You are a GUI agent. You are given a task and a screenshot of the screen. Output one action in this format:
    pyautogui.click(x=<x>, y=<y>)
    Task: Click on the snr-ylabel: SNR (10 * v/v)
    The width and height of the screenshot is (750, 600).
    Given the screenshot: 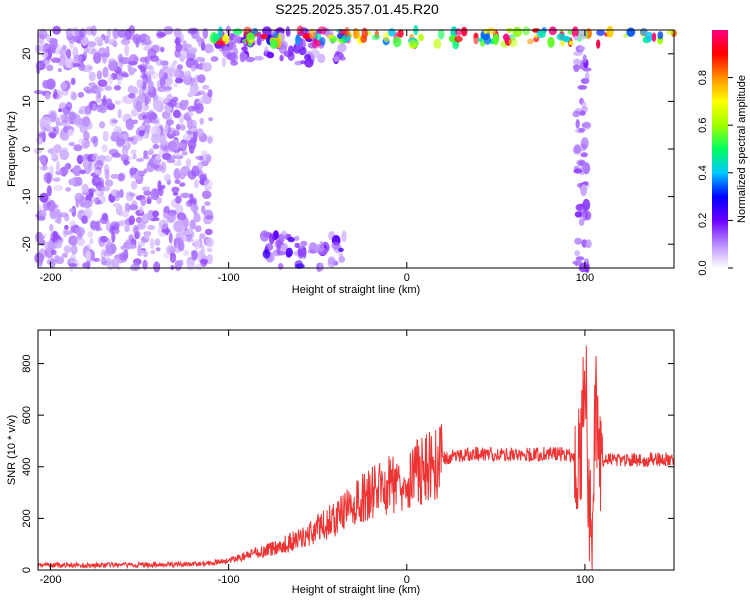 What is the action you would take?
    pyautogui.click(x=12, y=450)
    